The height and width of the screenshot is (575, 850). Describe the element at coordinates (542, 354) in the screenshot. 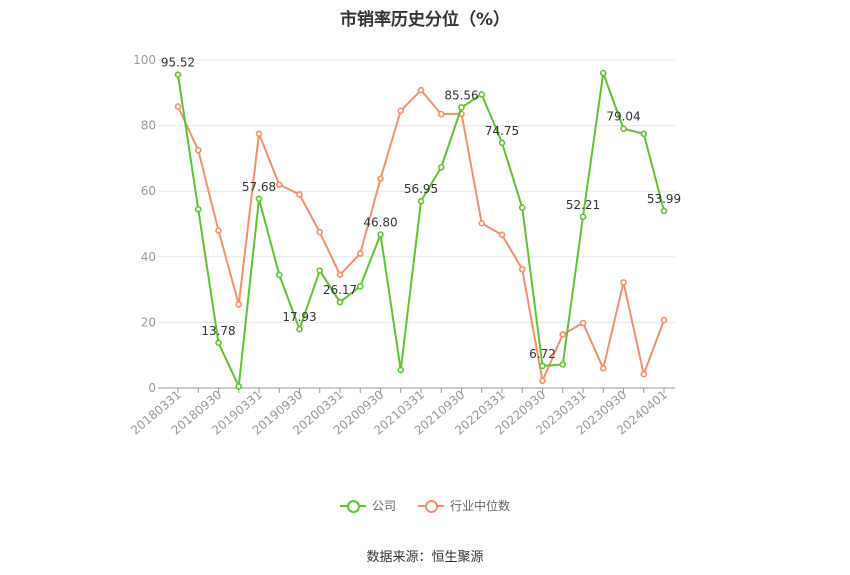

I see `data-label: 6.72` at that location.